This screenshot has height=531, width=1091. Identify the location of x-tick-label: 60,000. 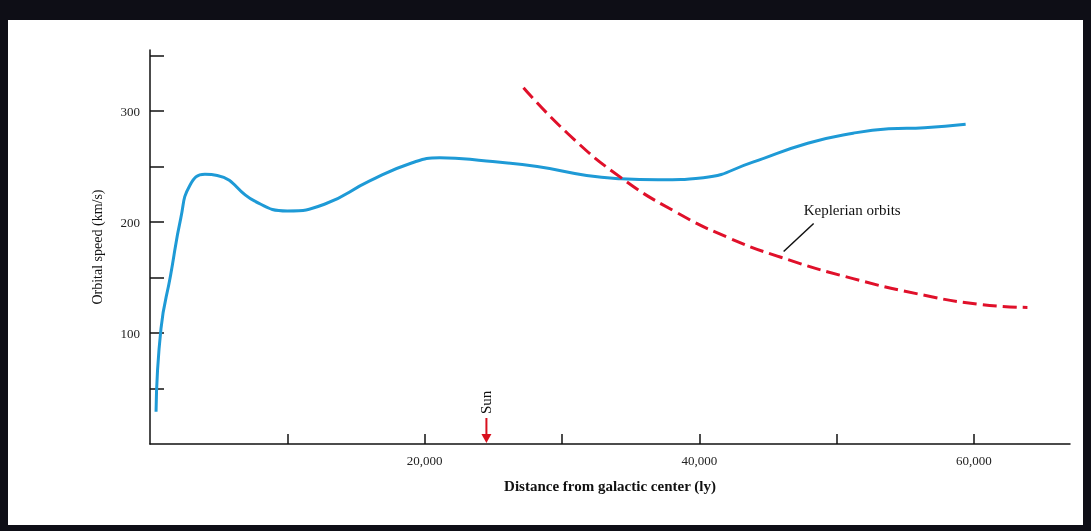
(974, 460).